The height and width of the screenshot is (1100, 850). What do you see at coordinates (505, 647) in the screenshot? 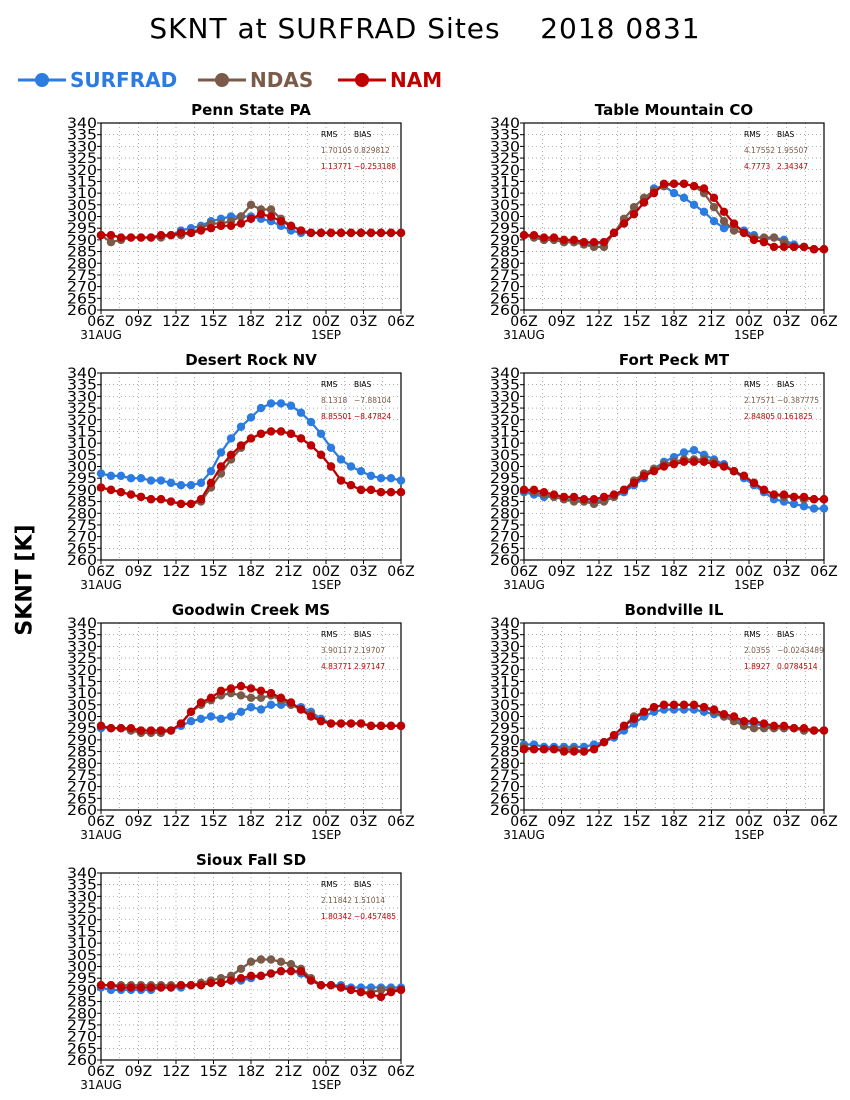
I see `y-tick-label: 330` at bounding box center [505, 647].